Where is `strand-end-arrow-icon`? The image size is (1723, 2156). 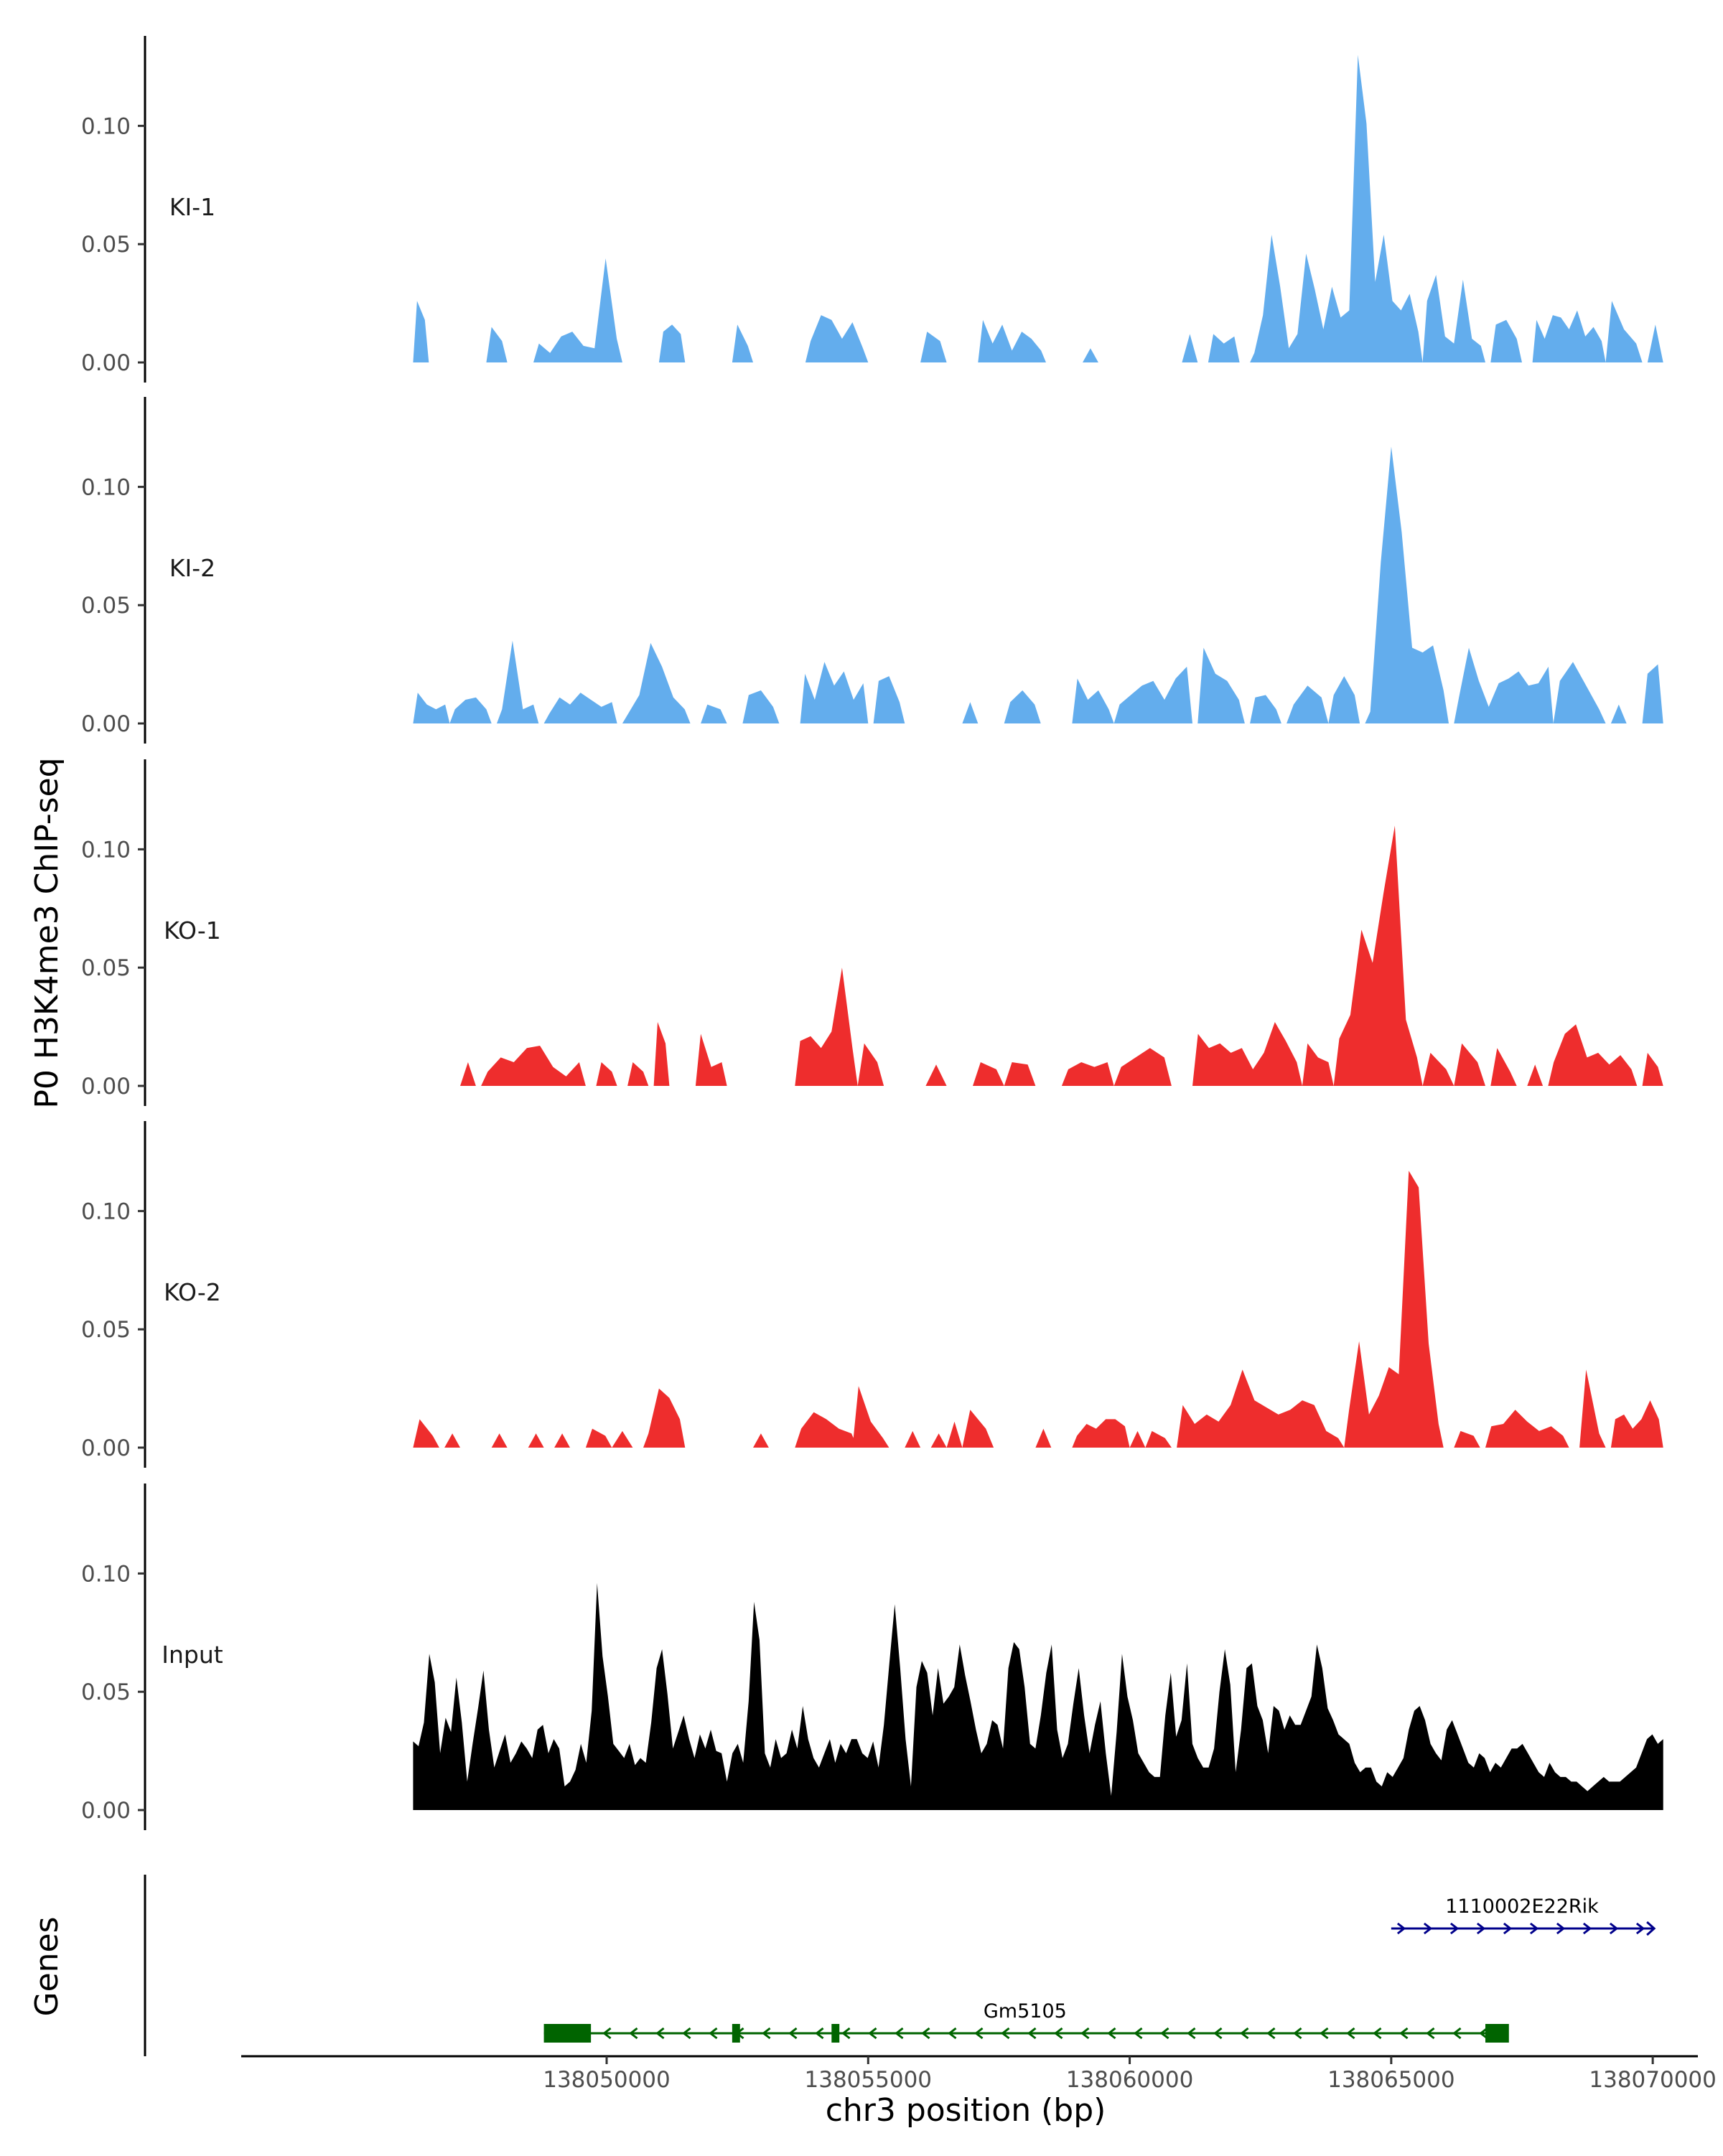
strand-end-arrow-icon is located at coordinates (1651, 1928).